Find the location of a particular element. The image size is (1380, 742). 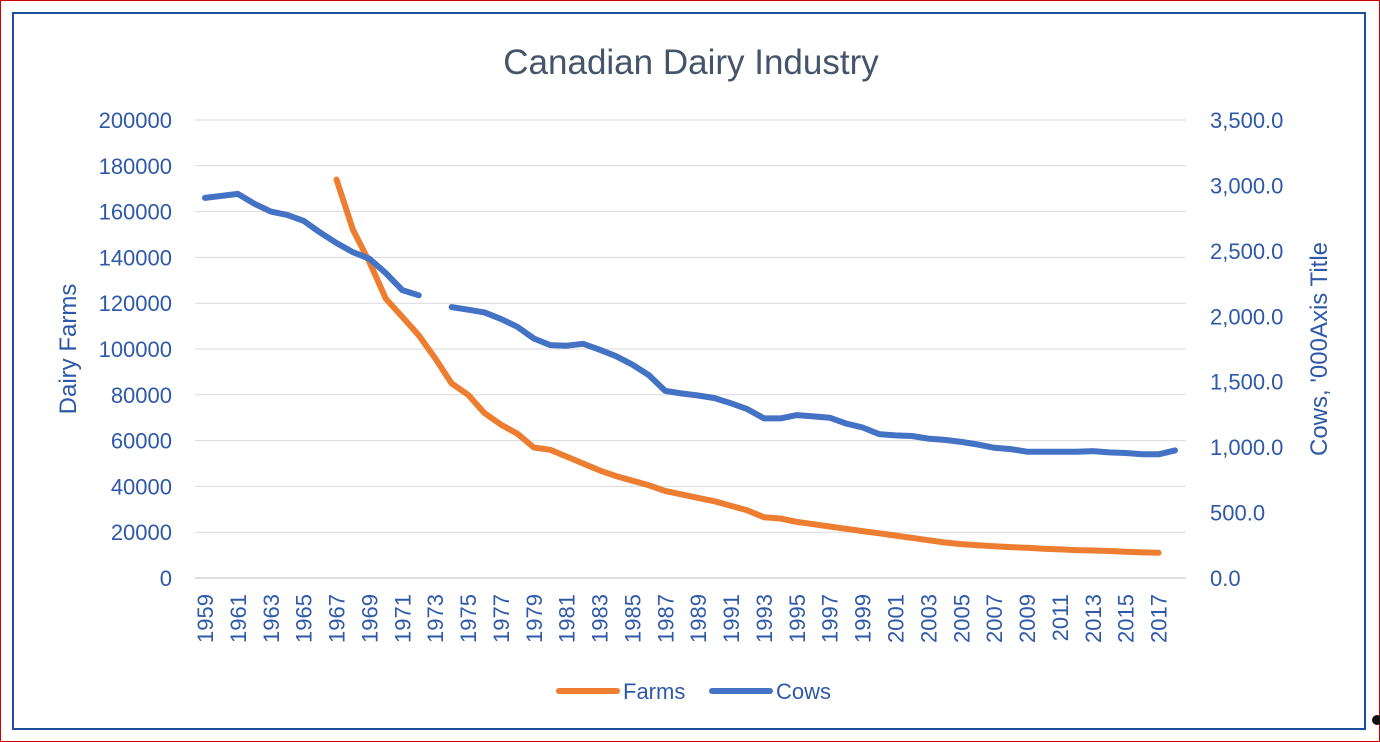

x-tick-label: 1971 is located at coordinates (402, 618).